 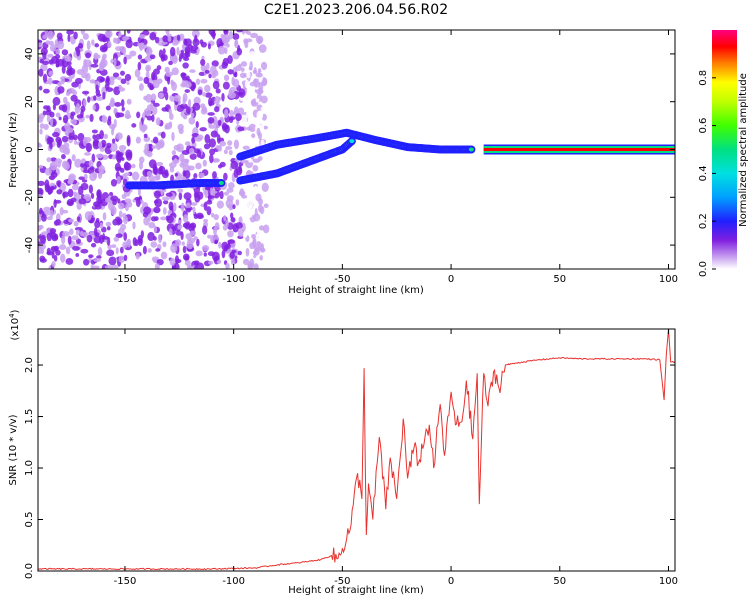 I want to click on x-tick-label: 0, so click(x=451, y=581).